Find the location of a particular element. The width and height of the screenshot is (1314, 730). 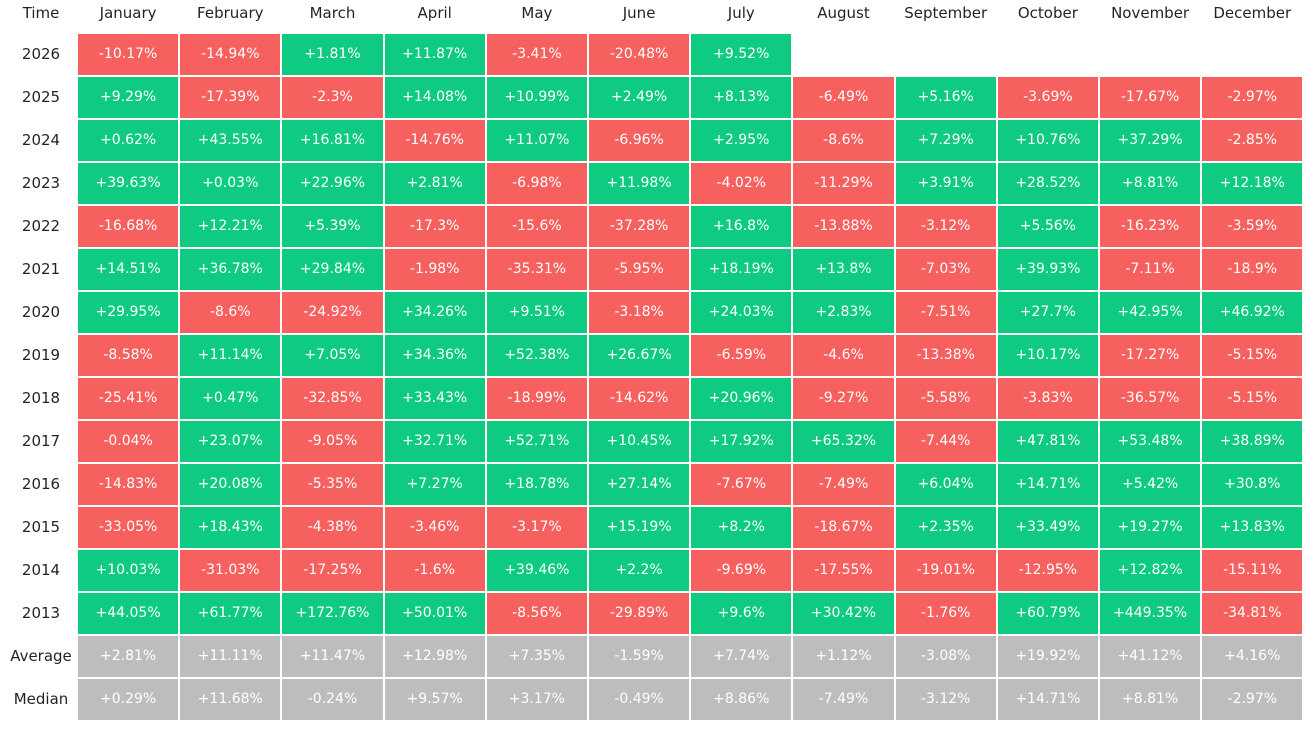

row-label-2025: 2025 is located at coordinates (41, 97).